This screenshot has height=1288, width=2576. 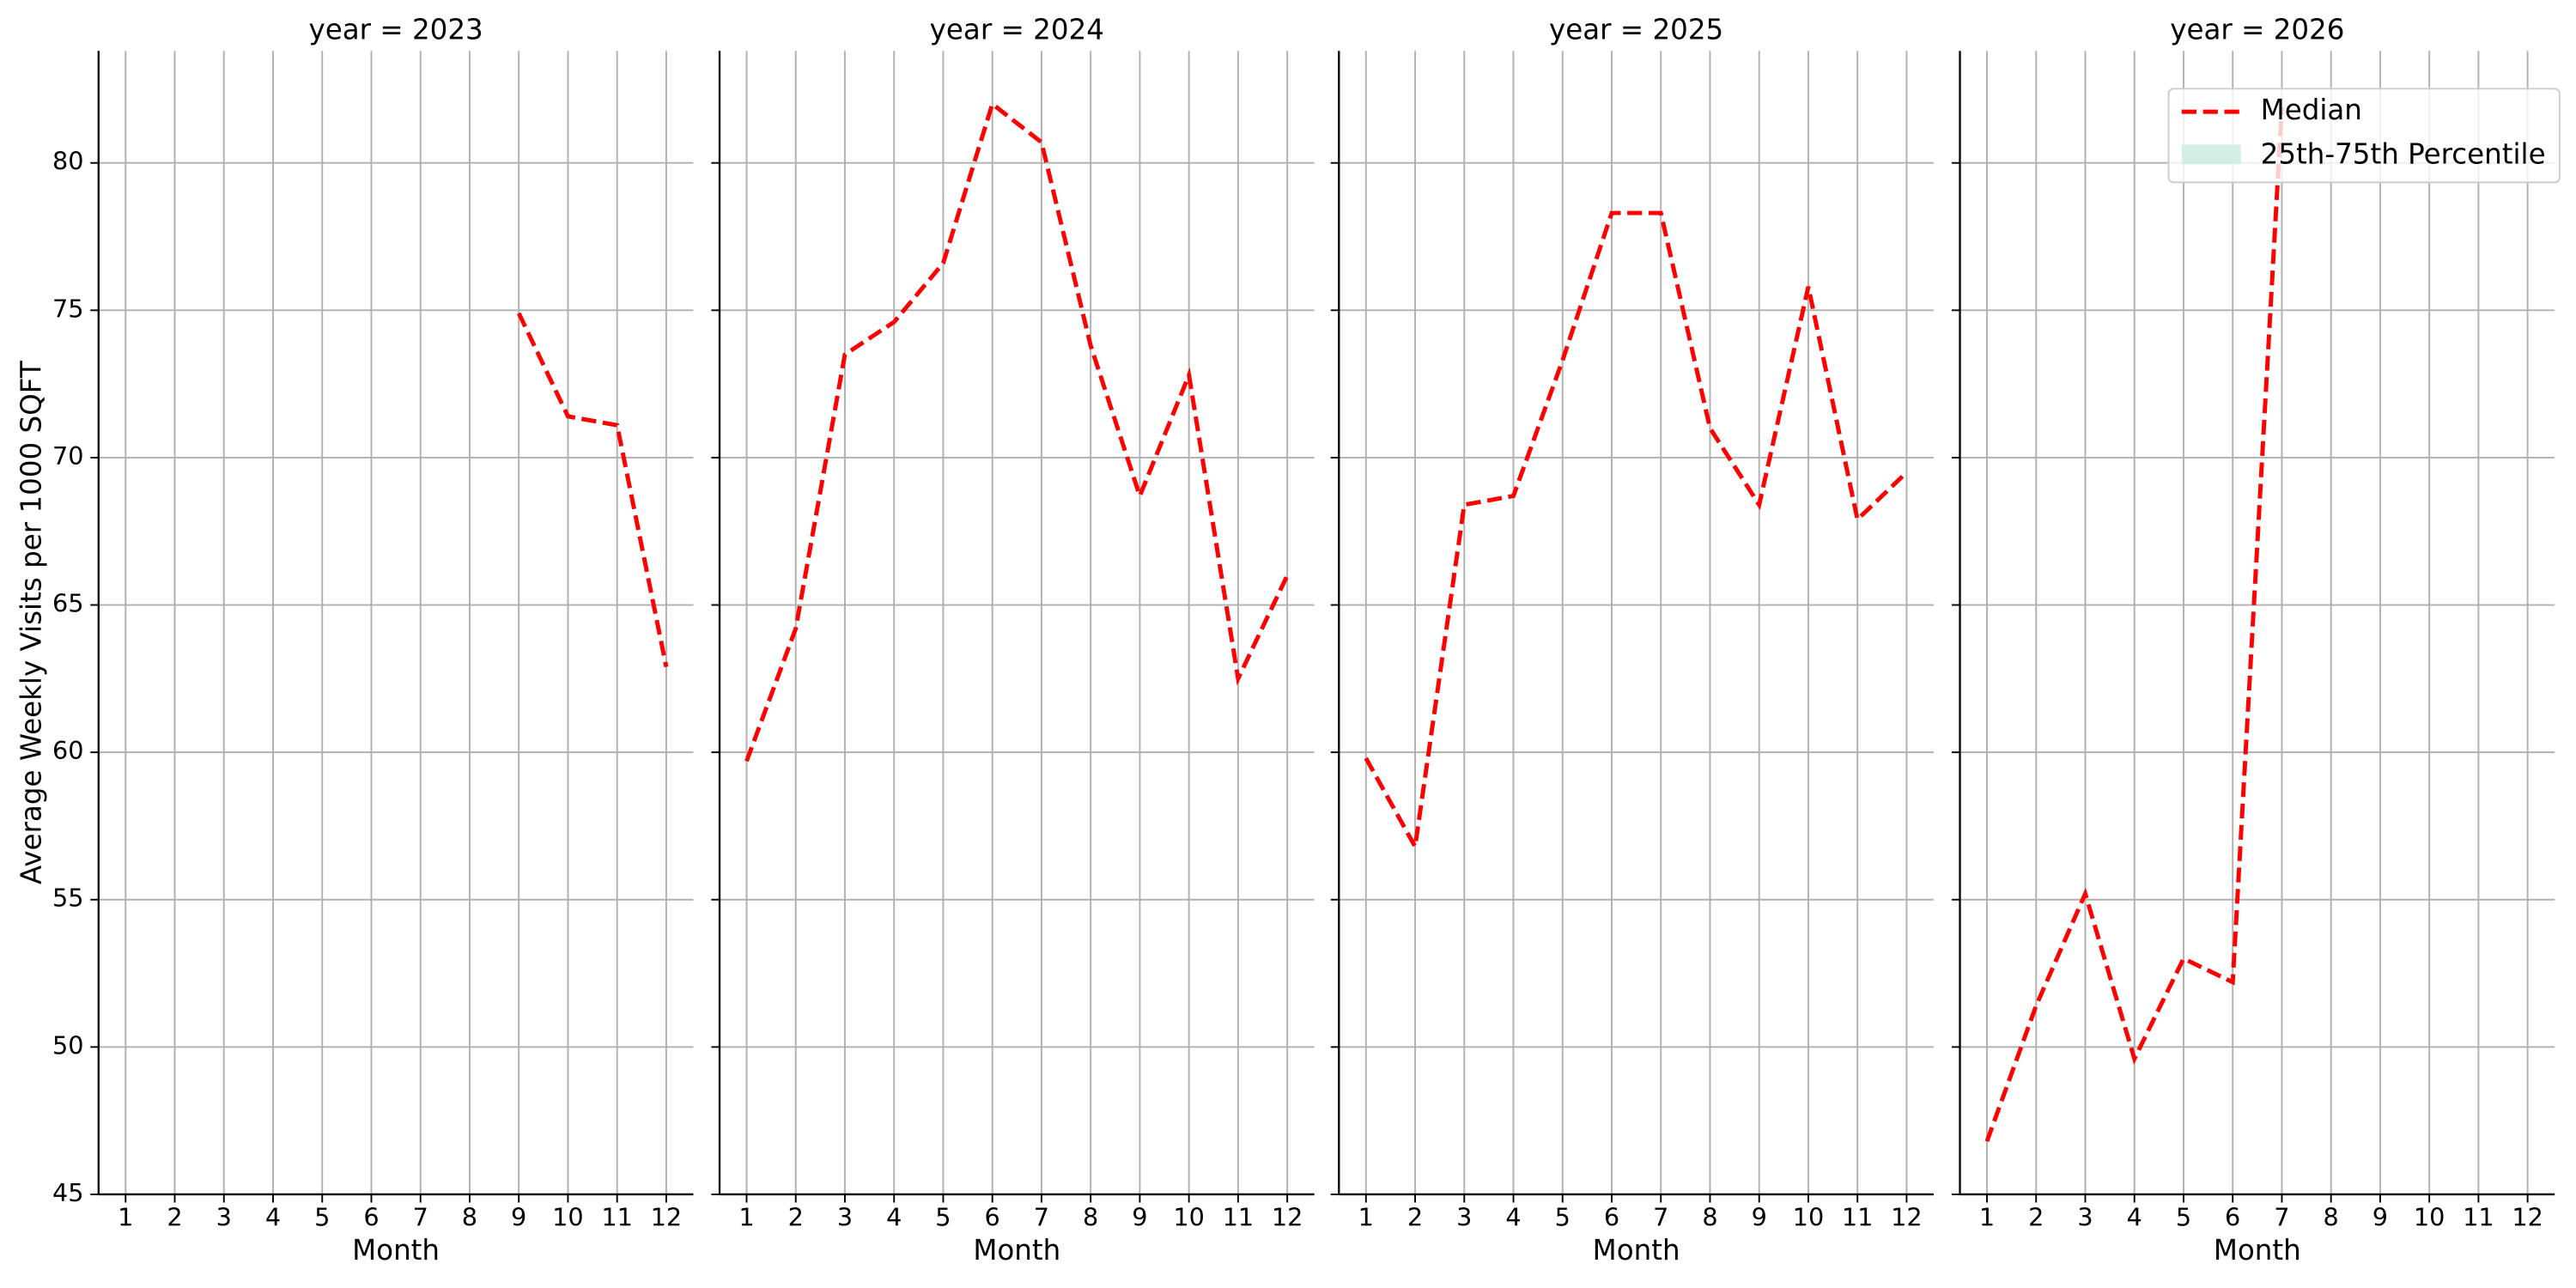 What do you see at coordinates (68, 1192) in the screenshot?
I see `y-tick-label: 45` at bounding box center [68, 1192].